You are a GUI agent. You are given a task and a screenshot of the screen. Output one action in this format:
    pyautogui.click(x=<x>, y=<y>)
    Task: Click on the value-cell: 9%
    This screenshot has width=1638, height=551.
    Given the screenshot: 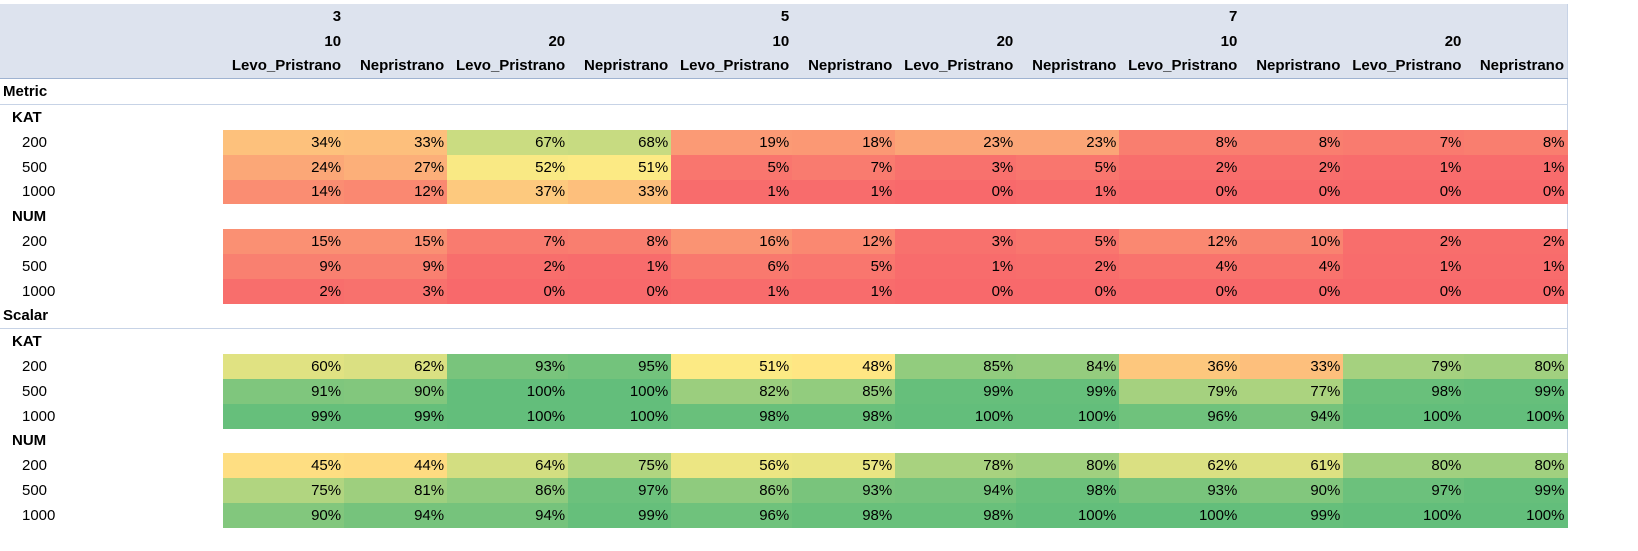 What is the action you would take?
    pyautogui.click(x=396, y=266)
    